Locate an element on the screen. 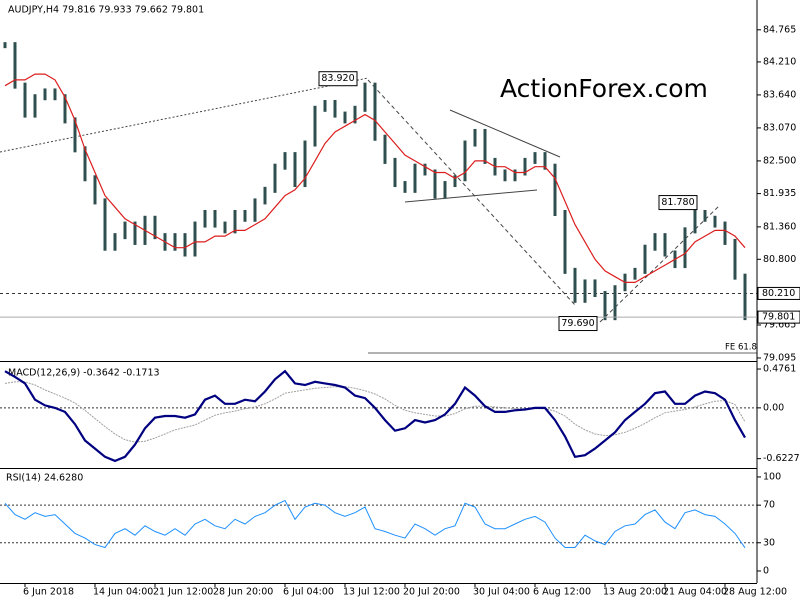 The width and height of the screenshot is (800, 600). y-tick-label: 30 is located at coordinates (769, 542).